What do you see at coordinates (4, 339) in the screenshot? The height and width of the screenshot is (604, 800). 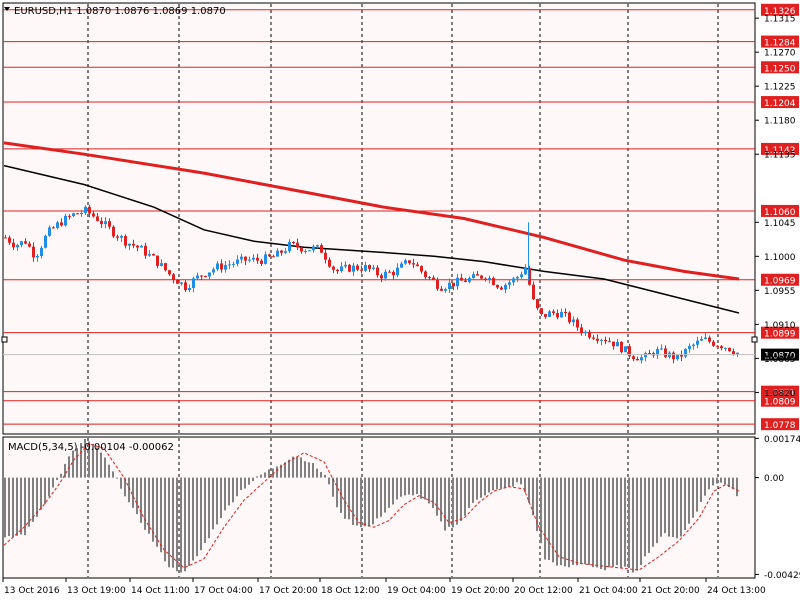 I see `shift-marker-left` at bounding box center [4, 339].